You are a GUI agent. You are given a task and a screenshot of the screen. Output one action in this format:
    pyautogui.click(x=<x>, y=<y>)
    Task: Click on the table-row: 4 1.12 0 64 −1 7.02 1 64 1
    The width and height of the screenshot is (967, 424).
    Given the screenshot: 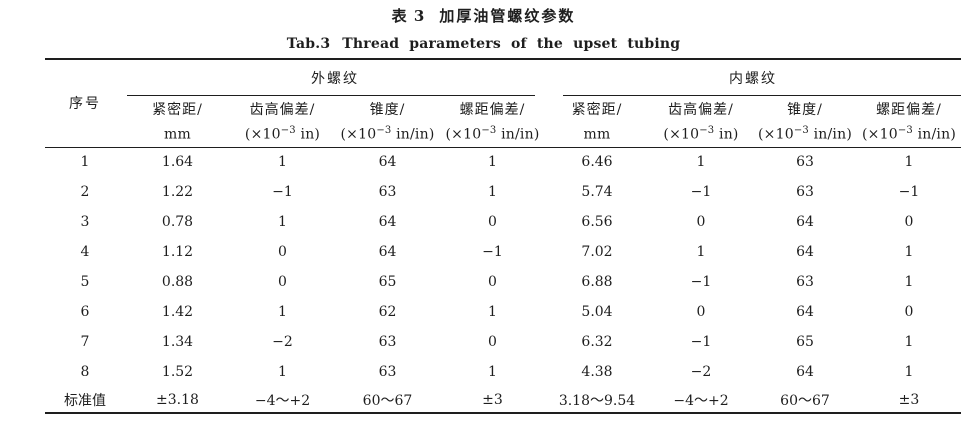 What is the action you would take?
    pyautogui.click(x=503, y=252)
    